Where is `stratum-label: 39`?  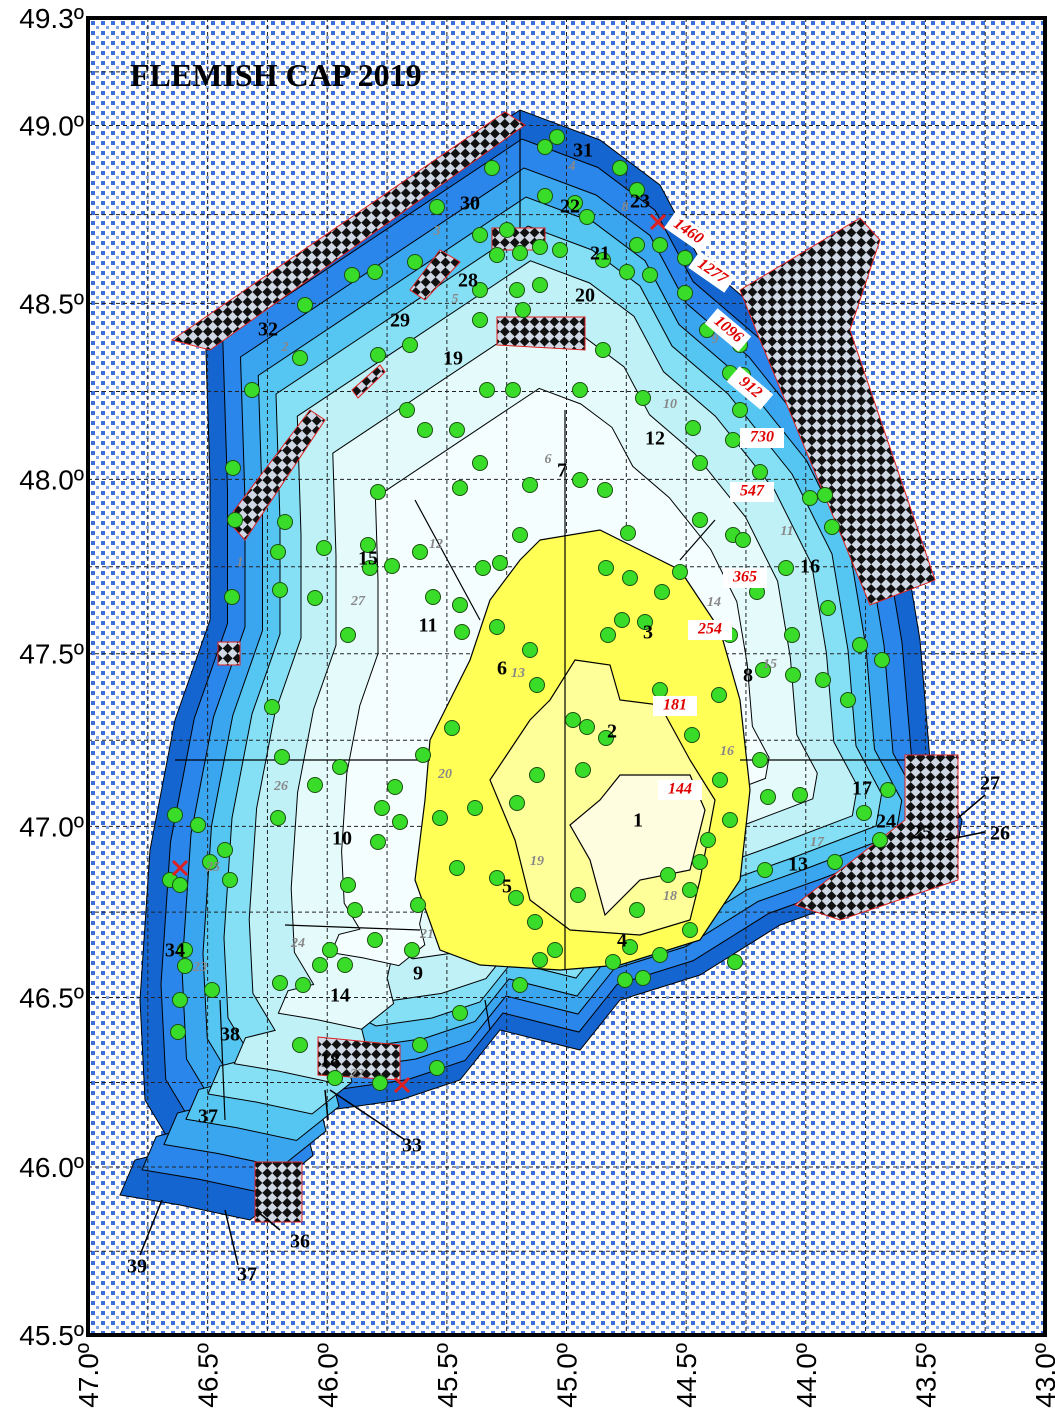
stratum-label: 39 is located at coordinates (137, 1267).